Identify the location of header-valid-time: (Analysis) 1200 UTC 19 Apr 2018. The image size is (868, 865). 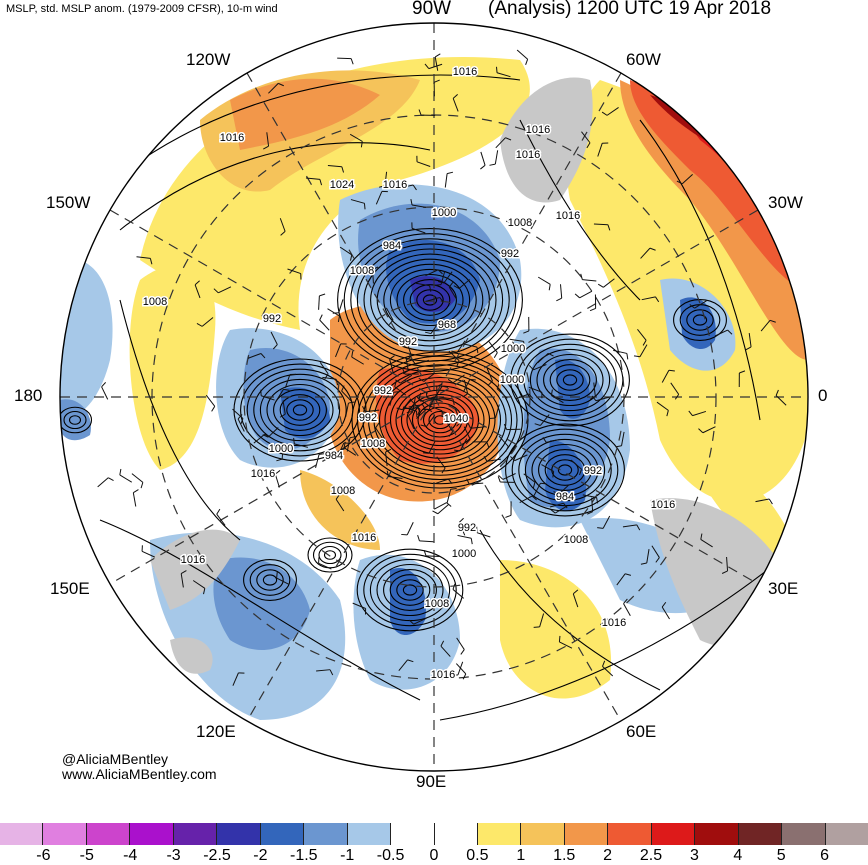
(630, 9).